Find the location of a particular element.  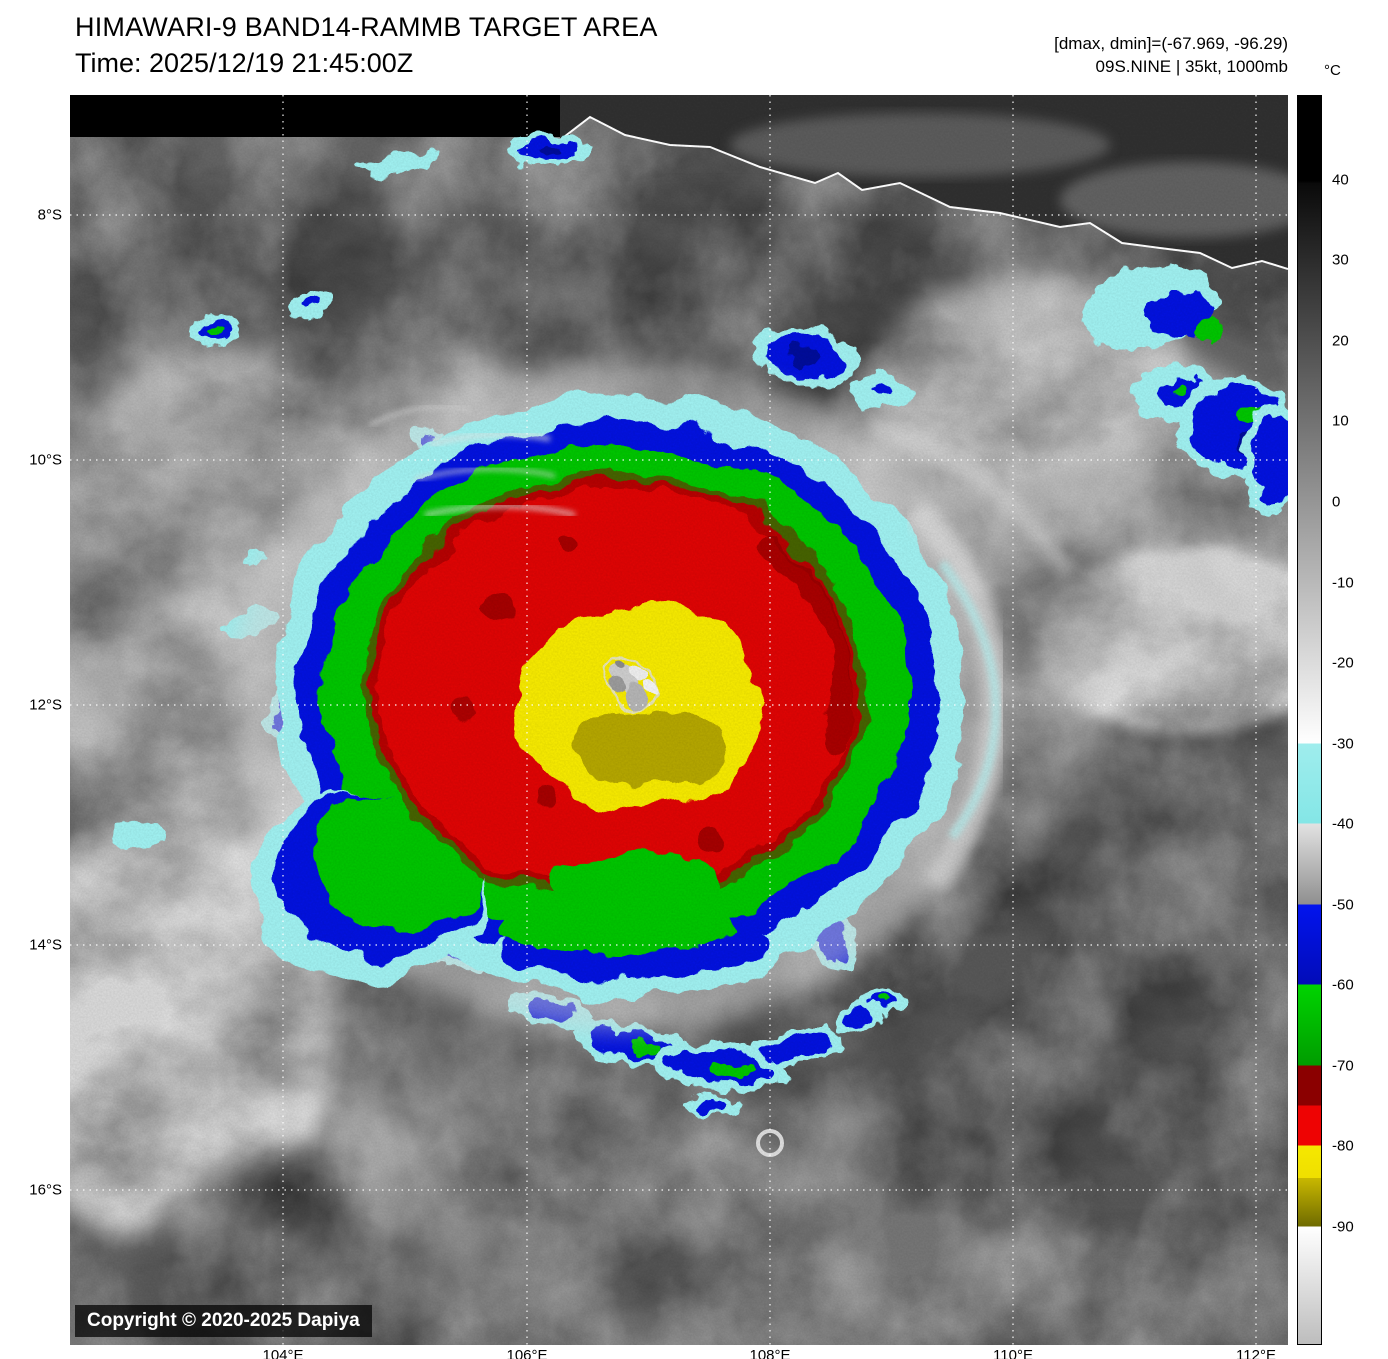

colorbar-tick-m70: -70 is located at coordinates (1343, 1066).